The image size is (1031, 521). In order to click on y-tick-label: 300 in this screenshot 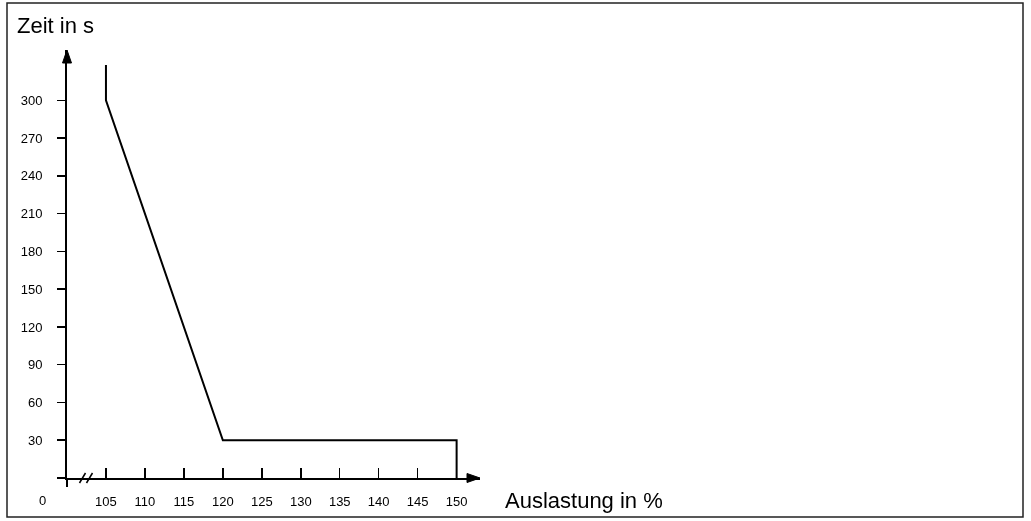, I will do `click(31, 100)`.